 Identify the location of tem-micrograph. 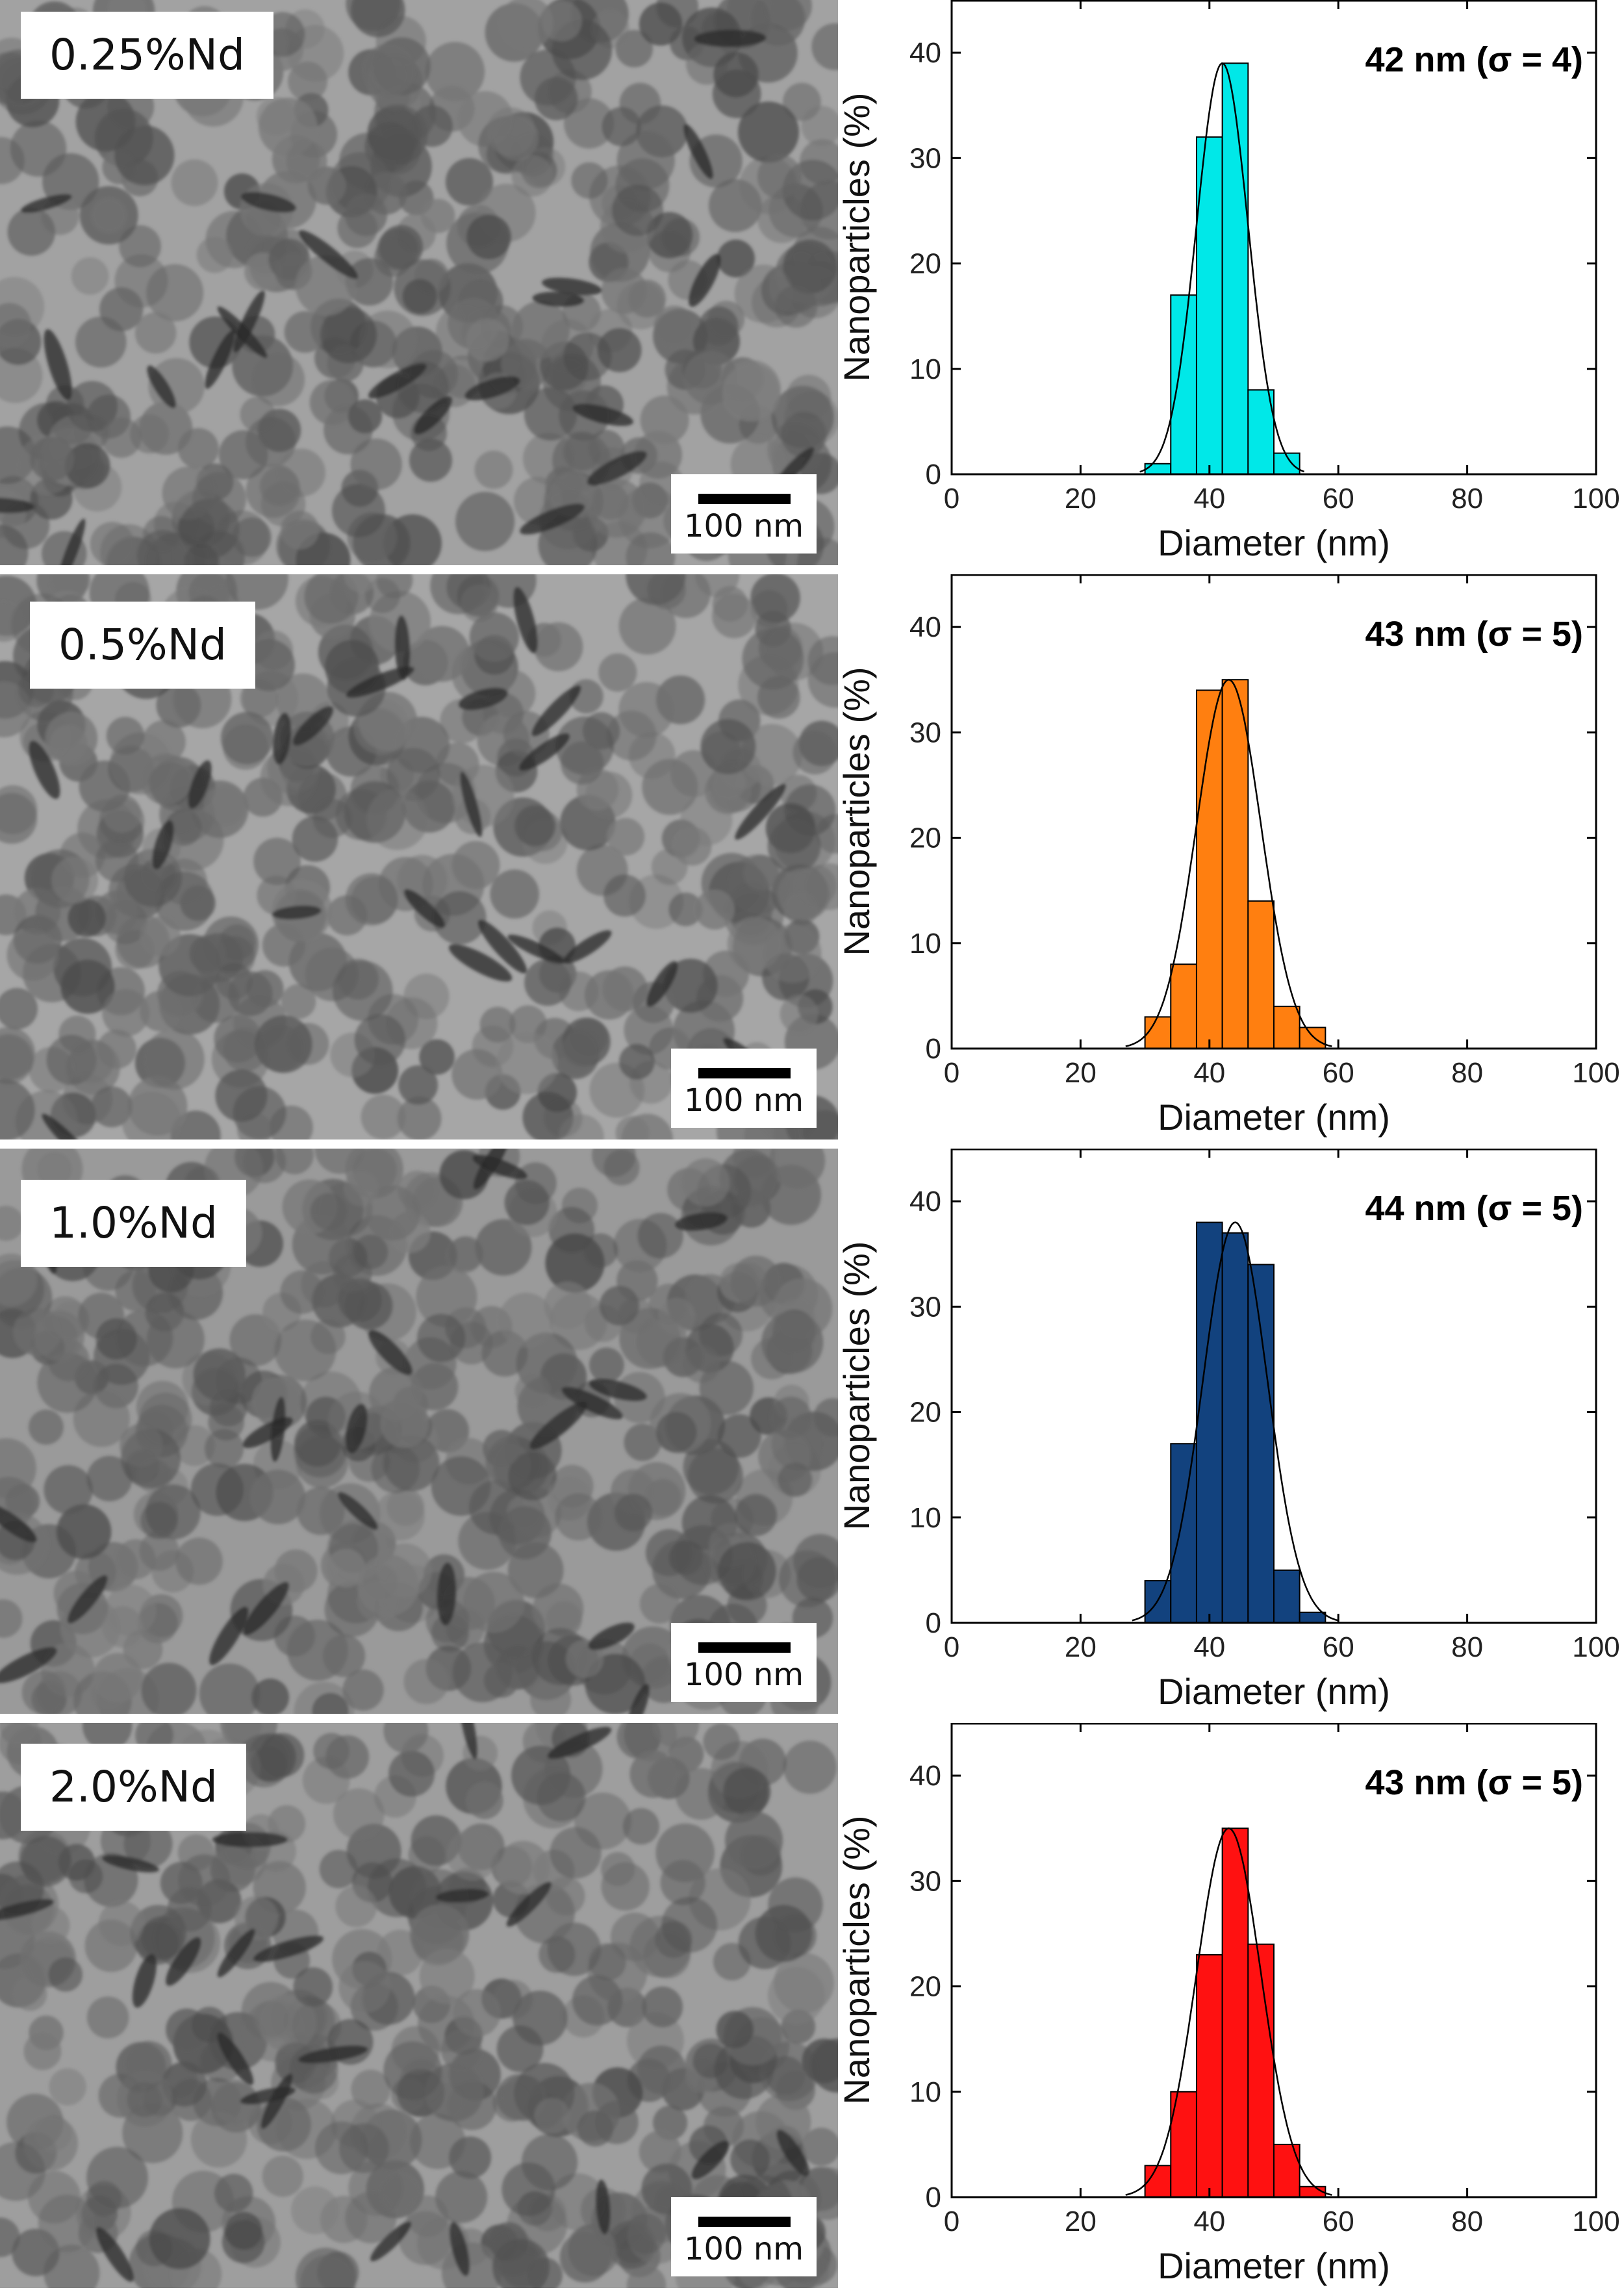
(419, 2006).